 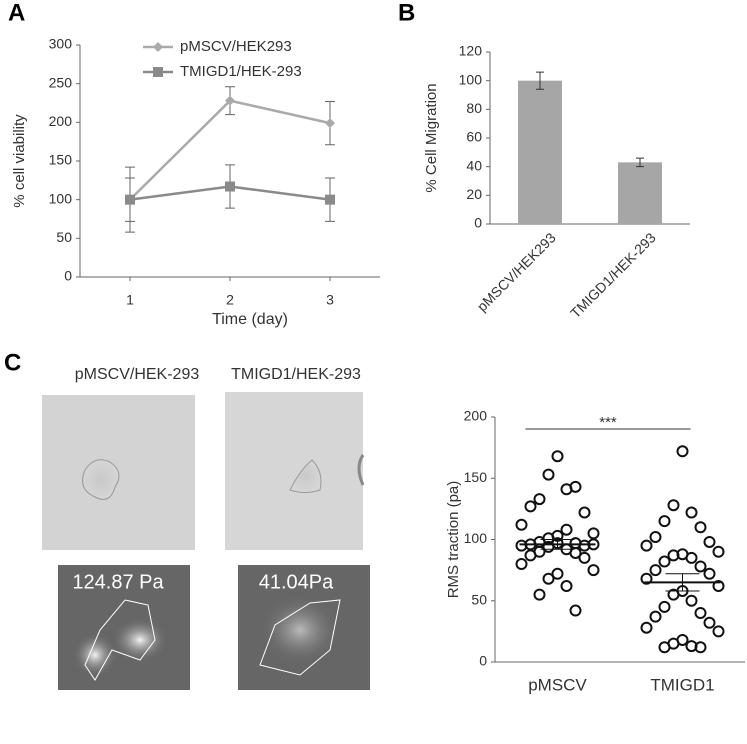 What do you see at coordinates (474, 194) in the screenshot?
I see `y-tick-label: 20` at bounding box center [474, 194].